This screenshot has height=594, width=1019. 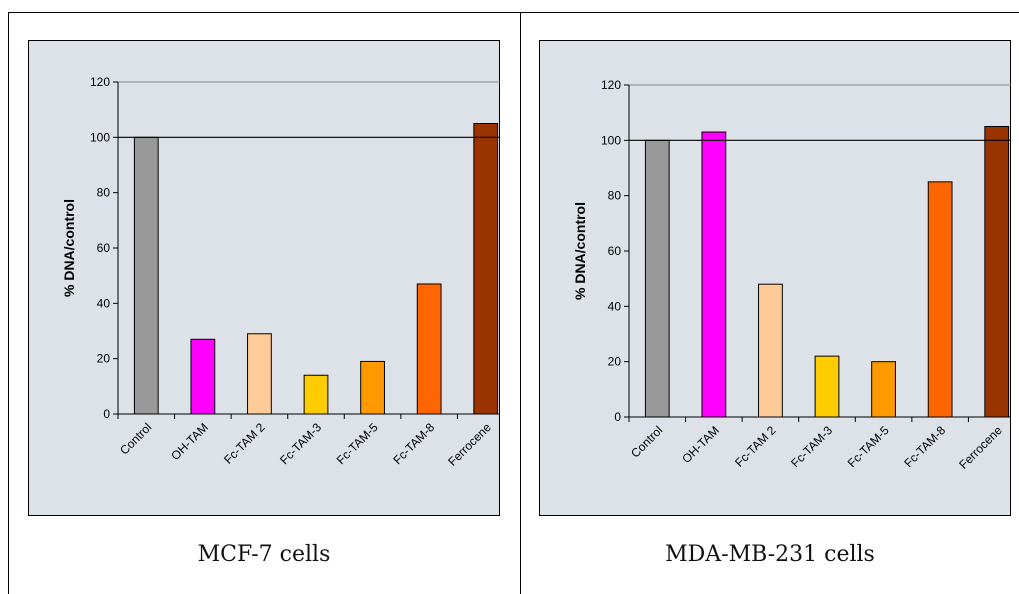 What do you see at coordinates (8, 303) in the screenshot?
I see `table-left-rule` at bounding box center [8, 303].